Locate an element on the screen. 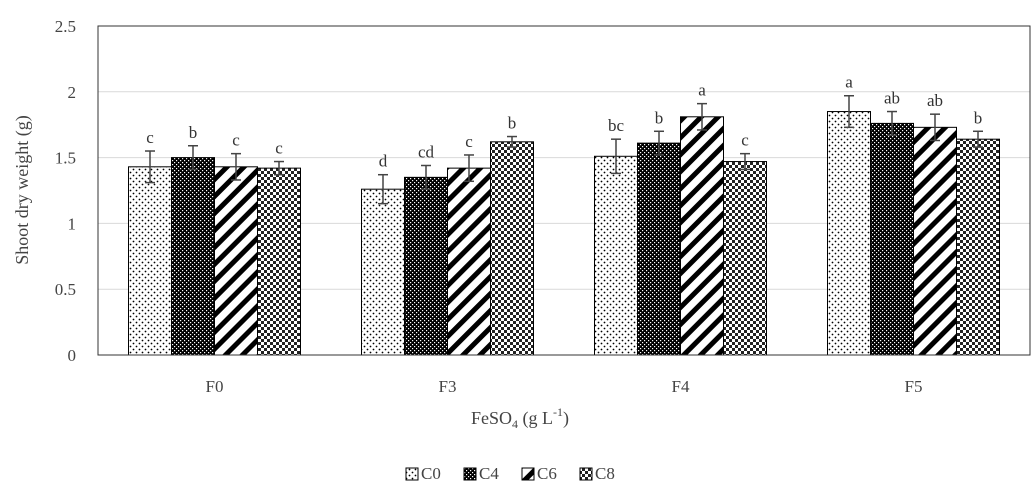 The image size is (1033, 499). y-tick-label: 0 is located at coordinates (72, 355).